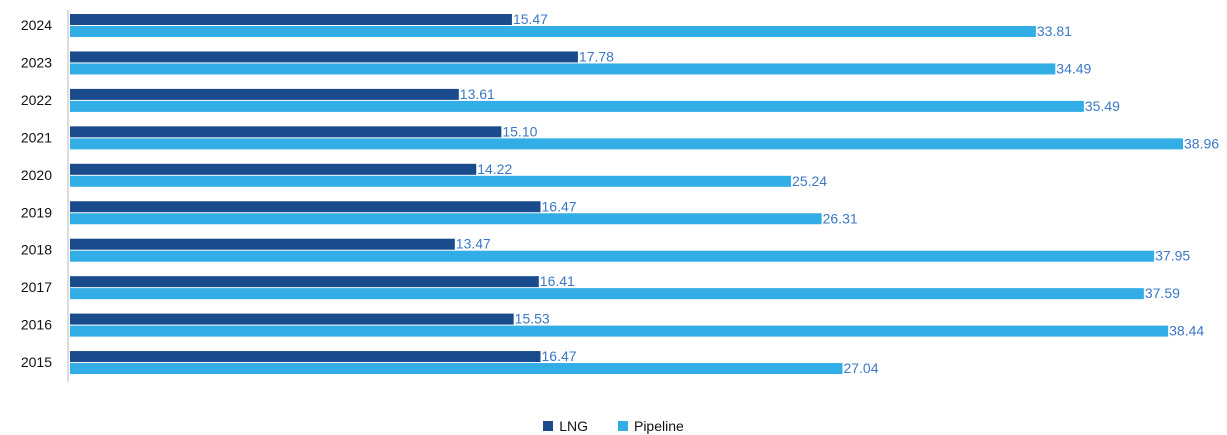  I want to click on data-label-lng: 14.22, so click(494, 169).